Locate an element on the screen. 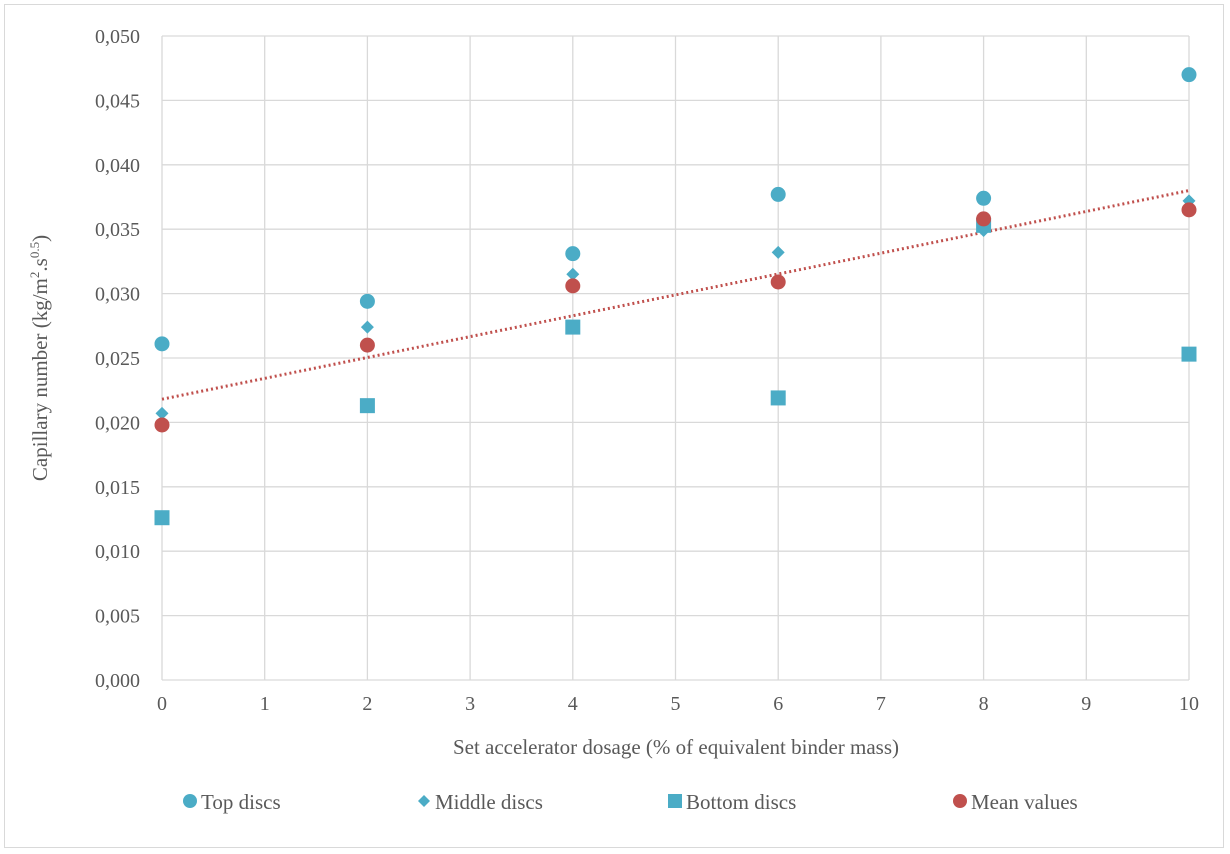  y-axis-title-main: Capillary number (kg/m is located at coordinates (40, 379).